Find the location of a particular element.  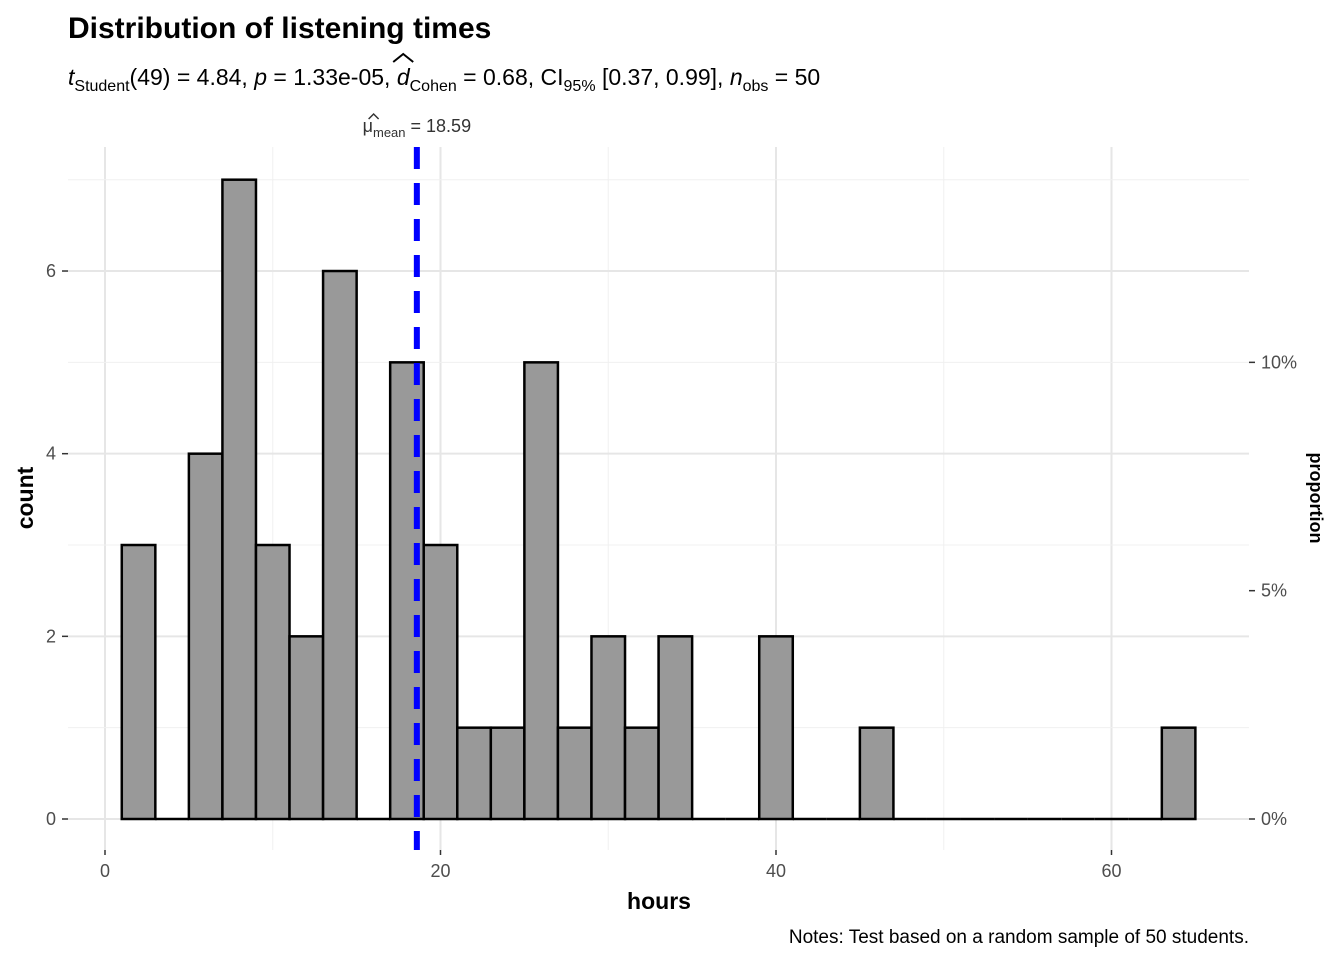

subtitle-t-sub: Student is located at coordinates (102, 86).